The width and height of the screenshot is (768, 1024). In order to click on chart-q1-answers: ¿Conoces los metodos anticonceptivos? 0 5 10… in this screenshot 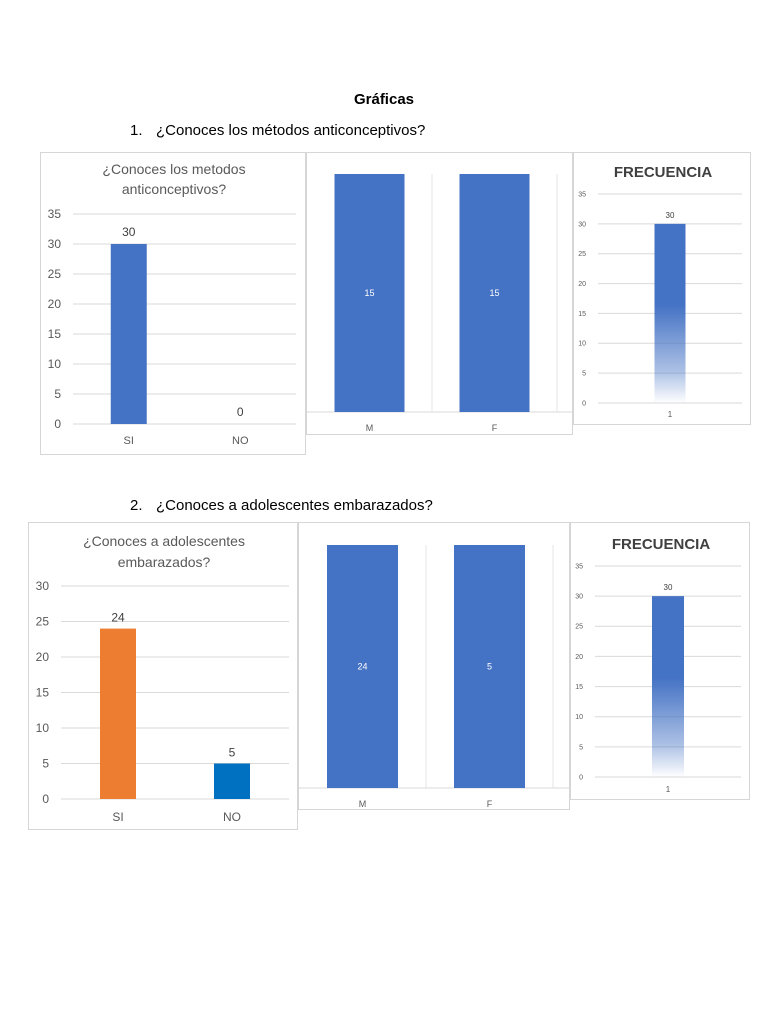, I will do `click(173, 303)`.